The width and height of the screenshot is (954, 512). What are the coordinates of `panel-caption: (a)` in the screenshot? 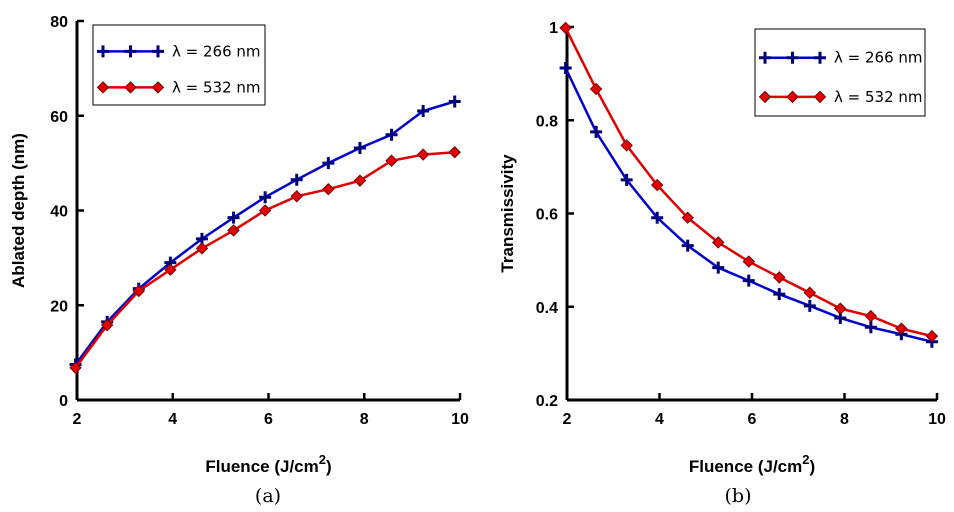 It's located at (268, 496).